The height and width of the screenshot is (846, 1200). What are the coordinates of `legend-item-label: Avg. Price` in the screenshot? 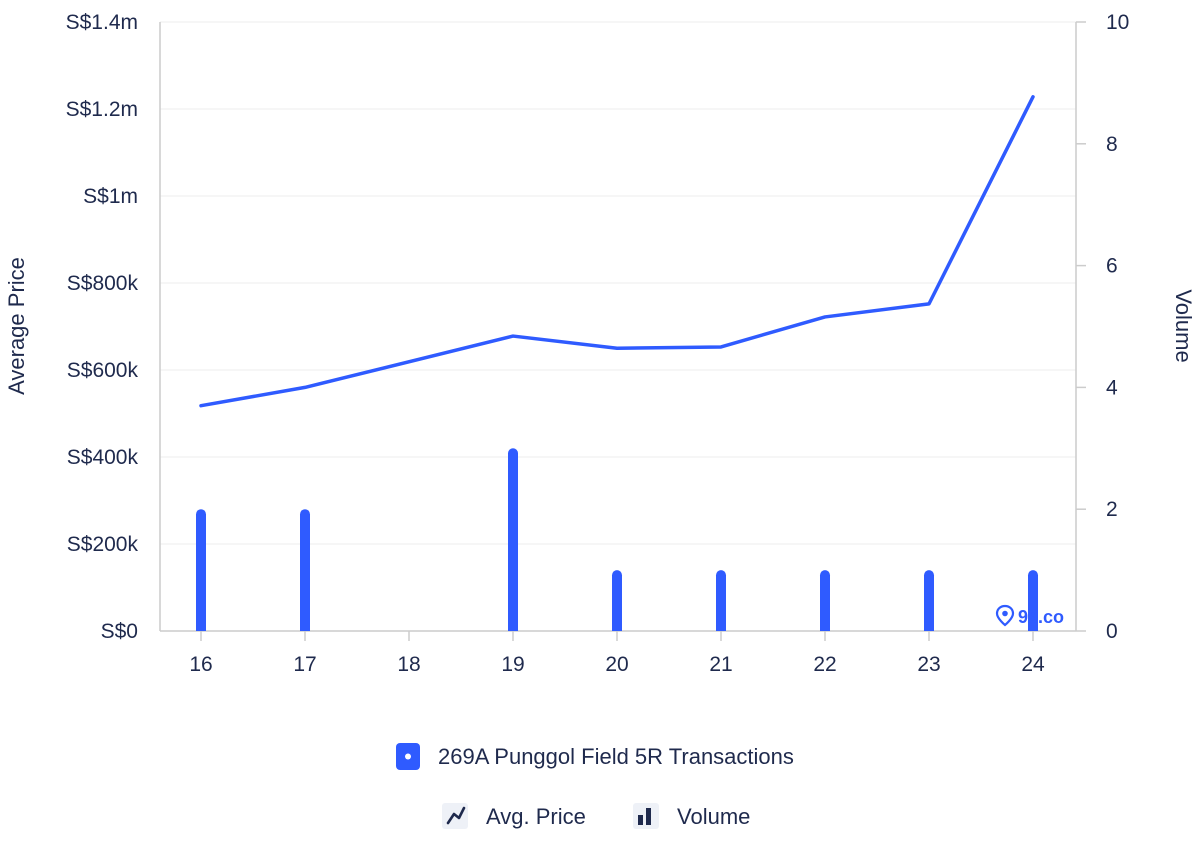 It's located at (536, 816).